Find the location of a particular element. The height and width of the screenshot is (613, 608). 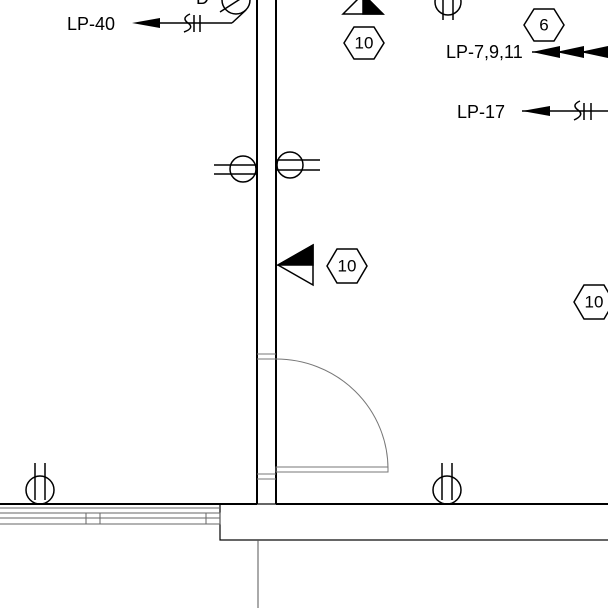

circuit-label-lp7911: LP-7,9,11 is located at coordinates (484, 52).